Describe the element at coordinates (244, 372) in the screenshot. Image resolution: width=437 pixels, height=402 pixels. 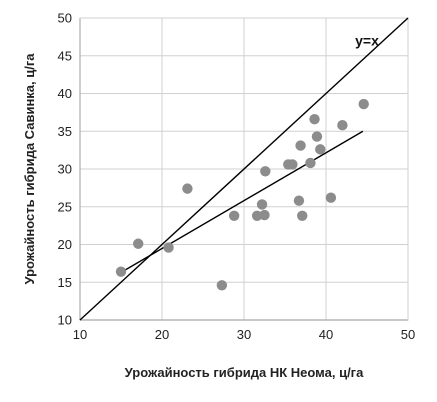
I see `x-axis-title: Урожайность гибрида НК Неома, ц/га` at that location.